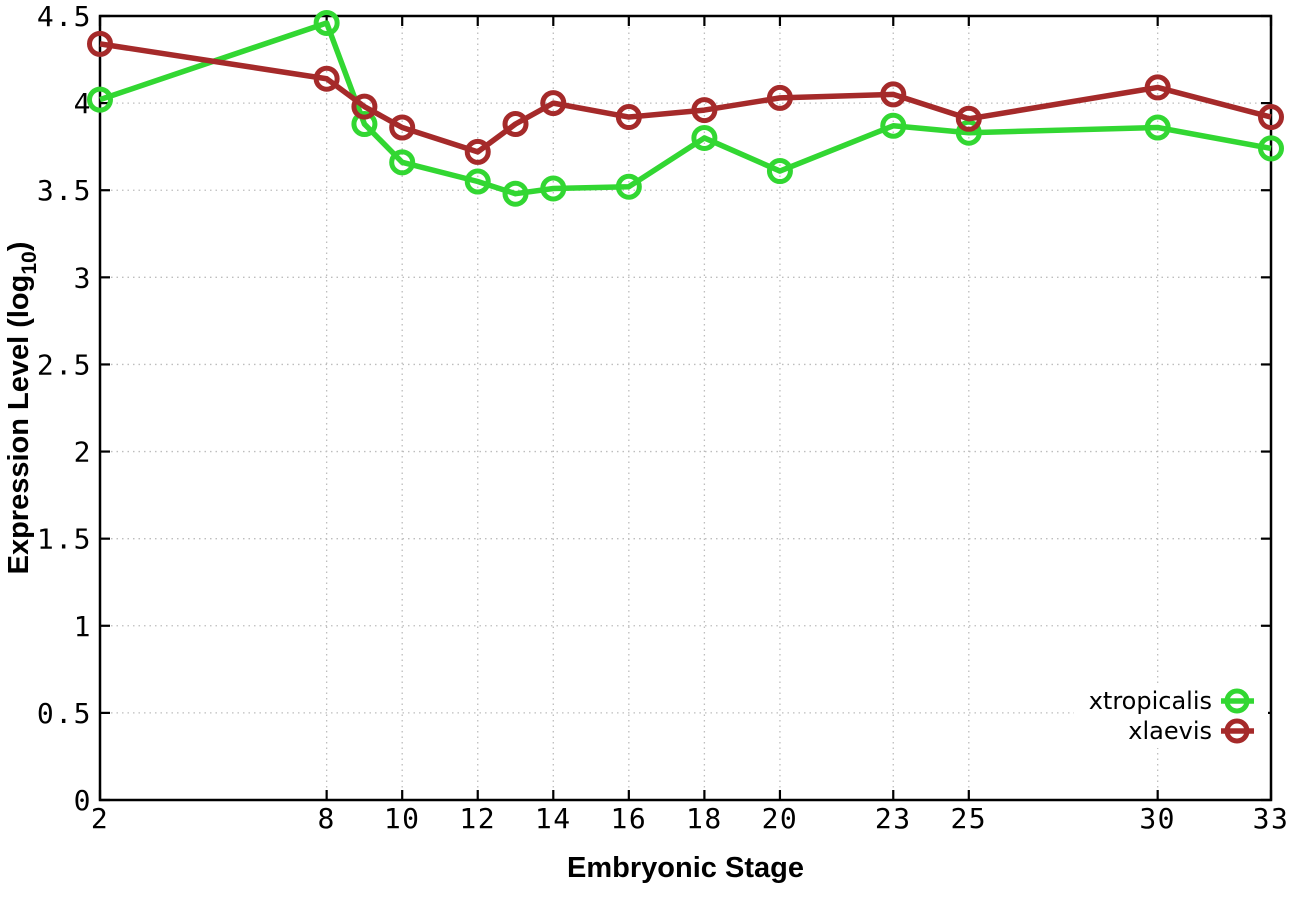 The width and height of the screenshot is (1296, 907). I want to click on series-xlaevis-line, so click(685, 98).